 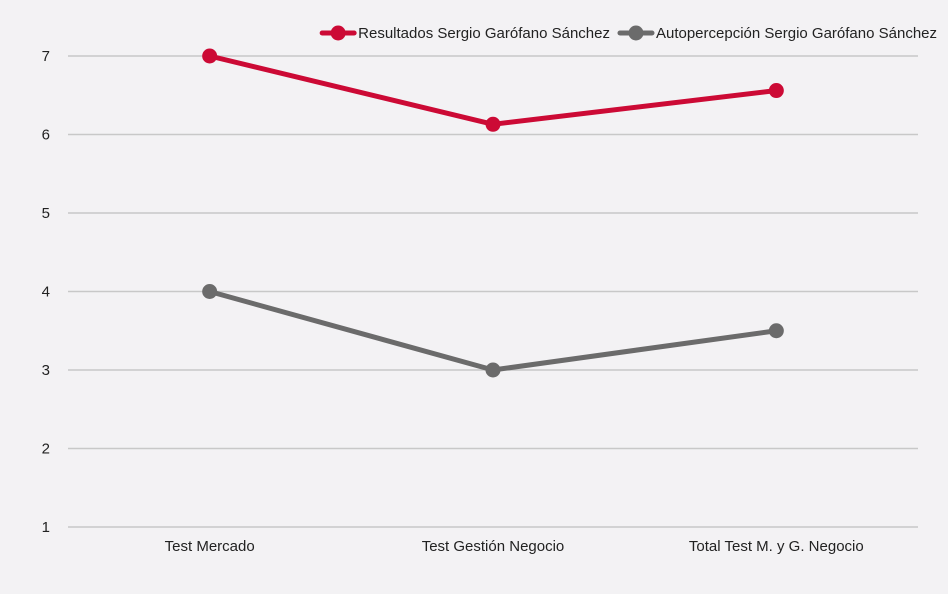 What do you see at coordinates (46, 135) in the screenshot?
I see `y-tick-label: 6` at bounding box center [46, 135].